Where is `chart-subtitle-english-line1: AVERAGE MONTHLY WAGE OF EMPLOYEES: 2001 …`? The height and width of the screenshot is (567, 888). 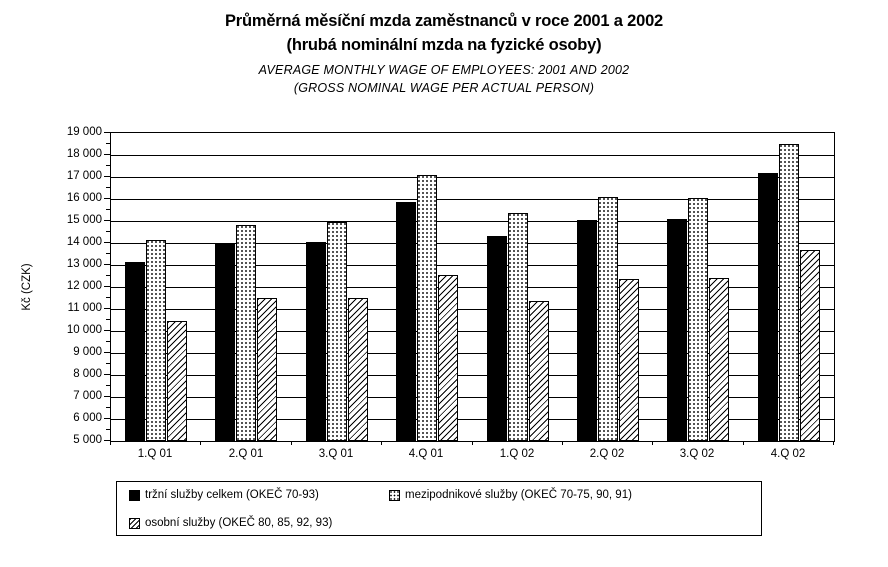 chart-subtitle-english-line1: AVERAGE MONTHLY WAGE OF EMPLOYEES: 2001 … is located at coordinates (444, 70).